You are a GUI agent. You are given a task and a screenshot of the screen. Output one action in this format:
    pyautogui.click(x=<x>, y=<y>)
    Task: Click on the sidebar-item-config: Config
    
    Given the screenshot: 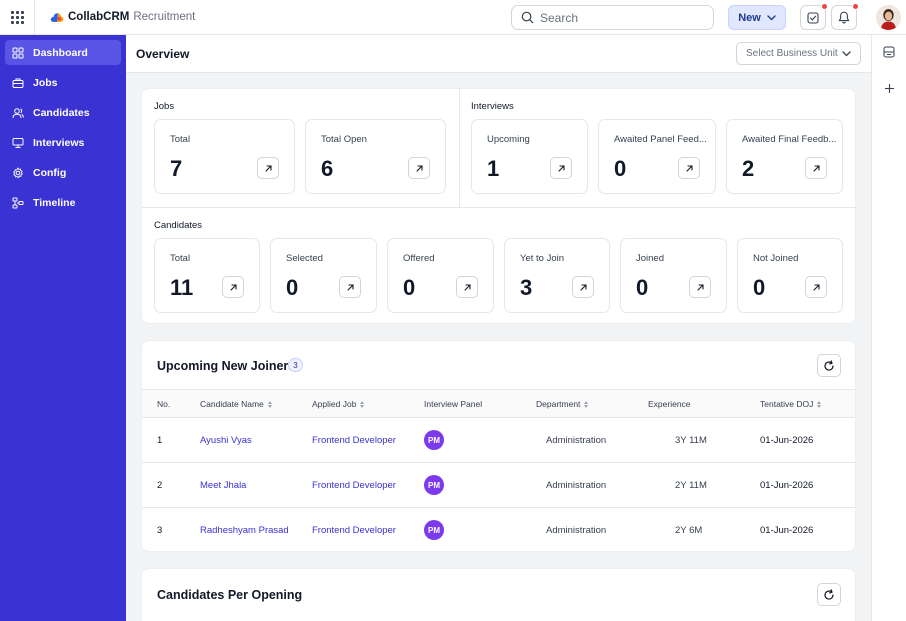 What is the action you would take?
    pyautogui.click(x=63, y=172)
    